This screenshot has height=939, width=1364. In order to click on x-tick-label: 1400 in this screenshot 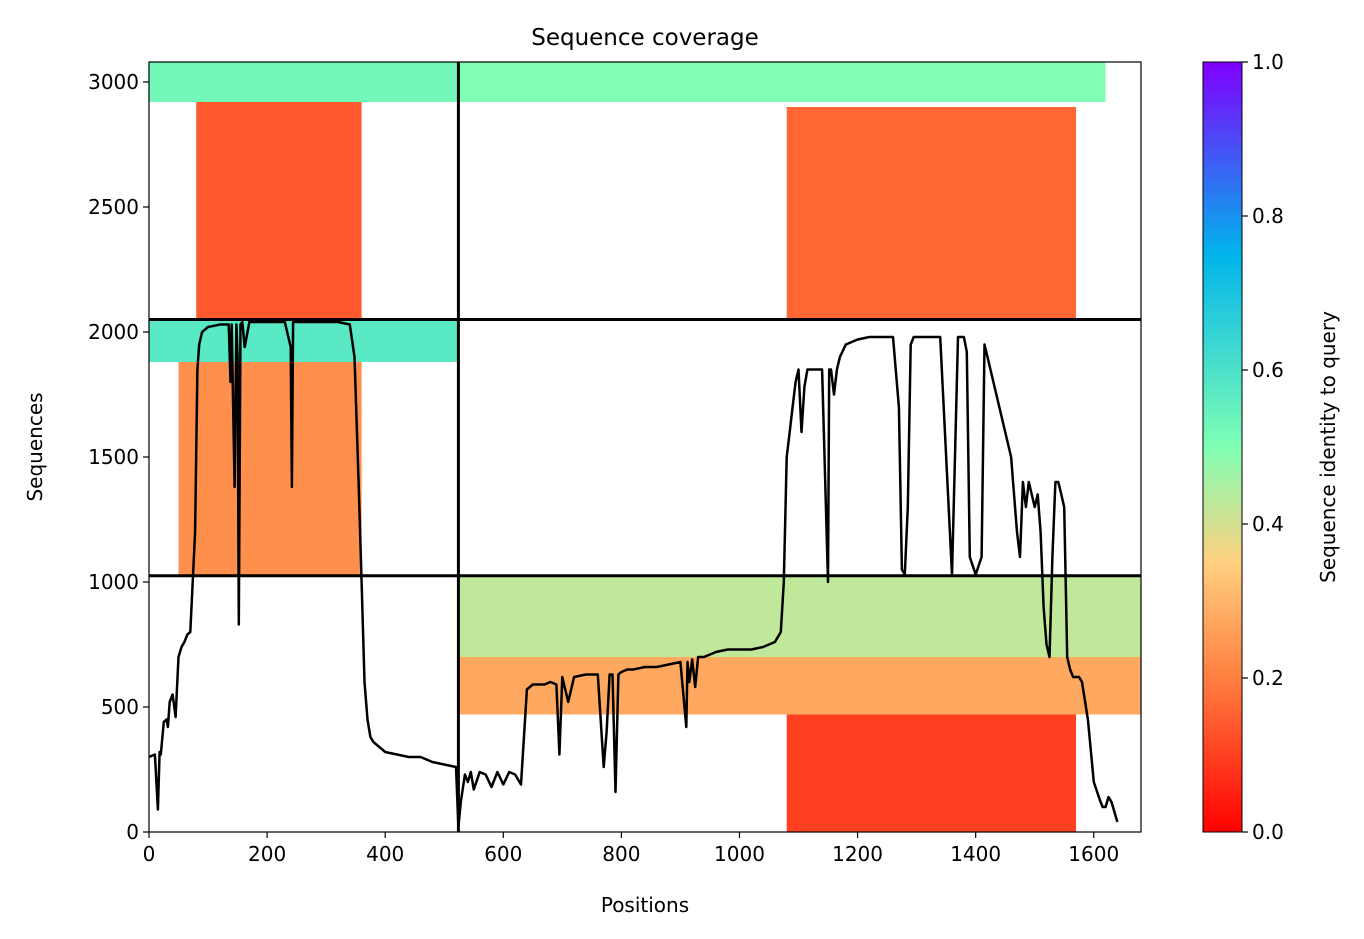, I will do `click(975, 854)`.